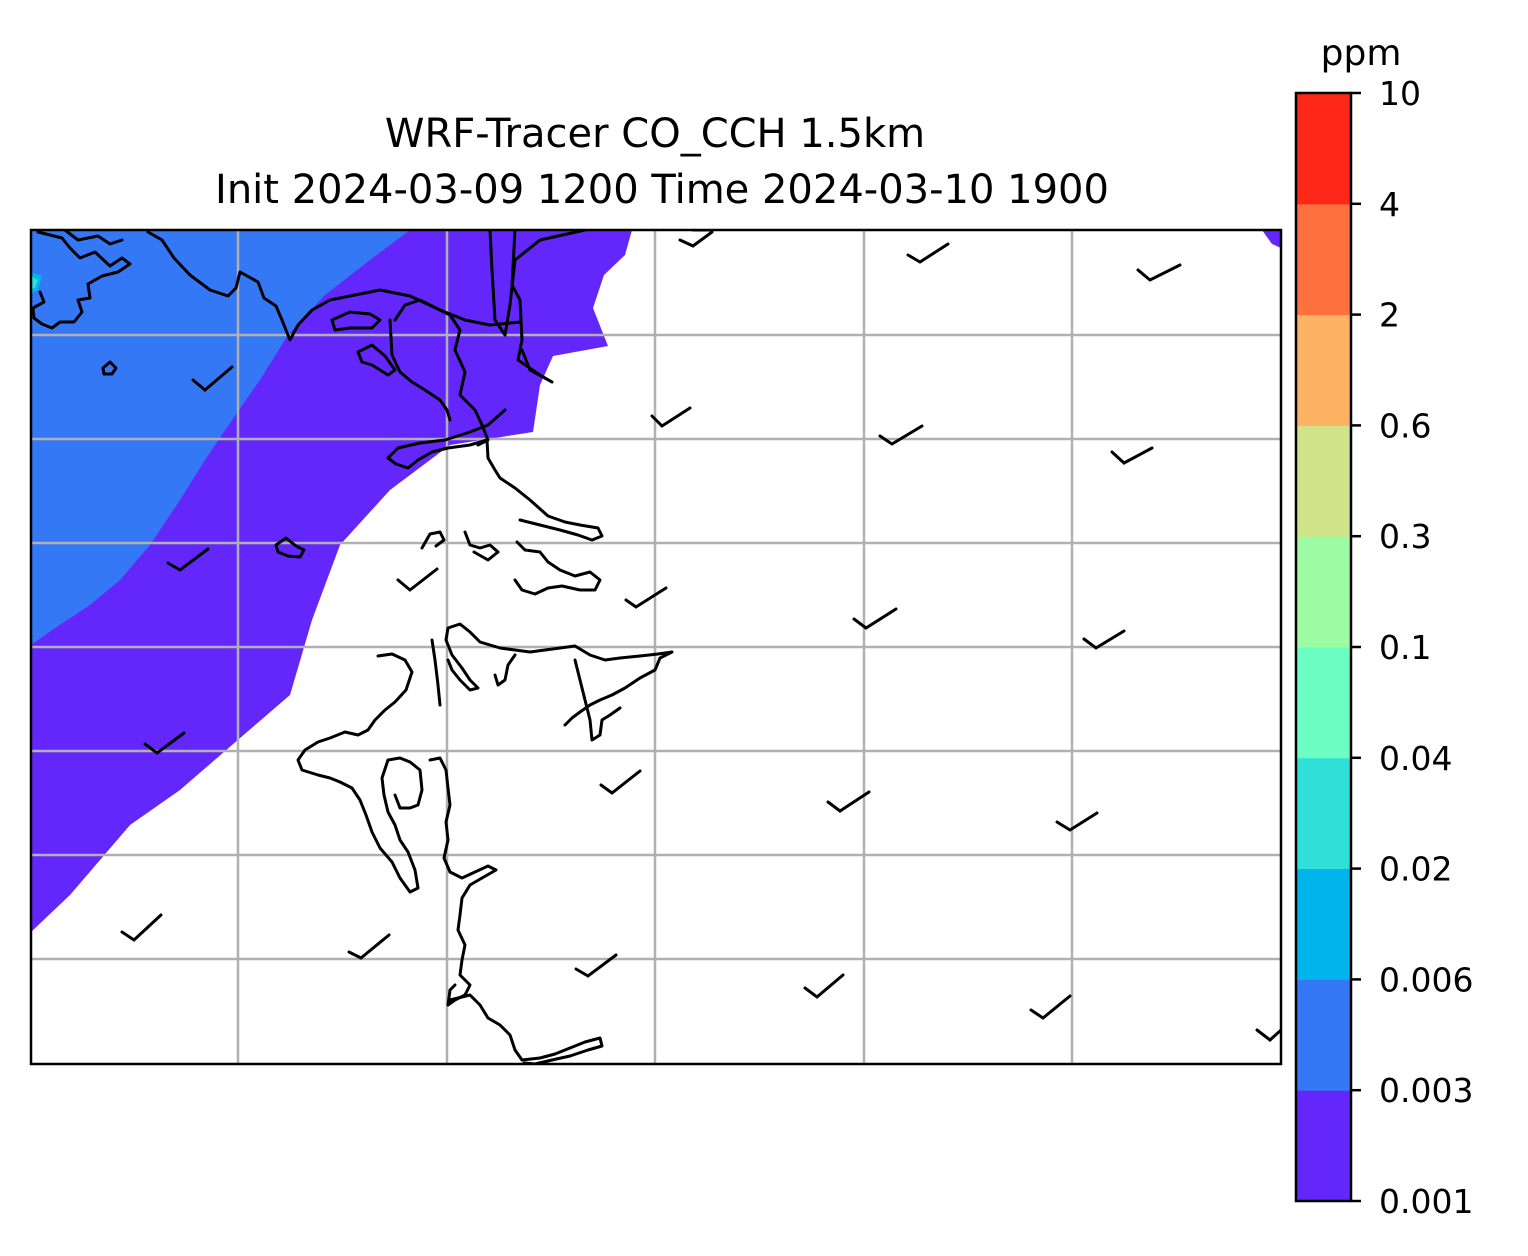  What do you see at coordinates (109, 368) in the screenshot?
I see `coastline-lake-west` at bounding box center [109, 368].